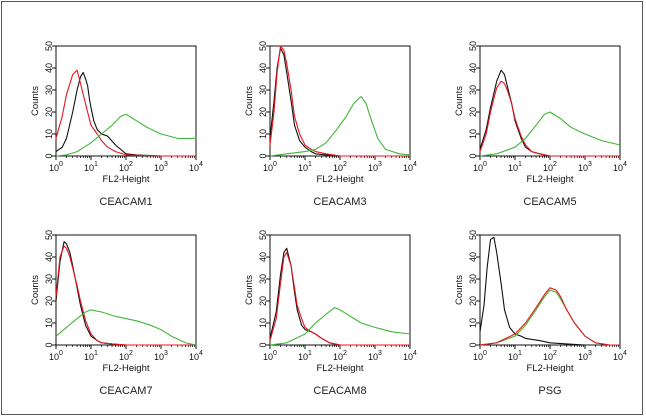  What do you see at coordinates (485, 353) in the screenshot?
I see `x-tick-exponent: 0` at bounding box center [485, 353].